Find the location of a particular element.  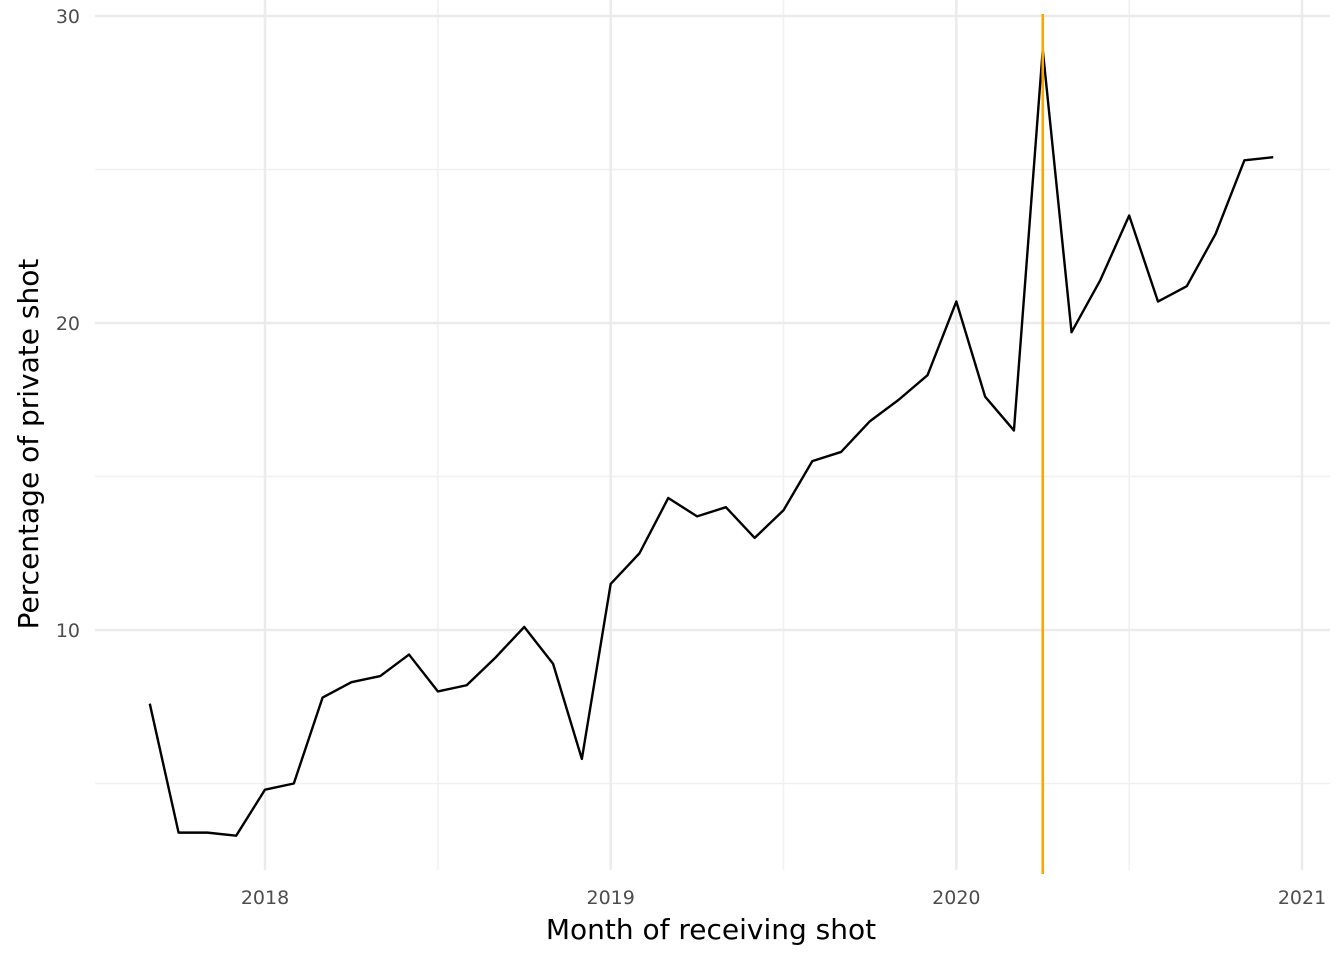

y-tick-label: 30 is located at coordinates (68, 17).